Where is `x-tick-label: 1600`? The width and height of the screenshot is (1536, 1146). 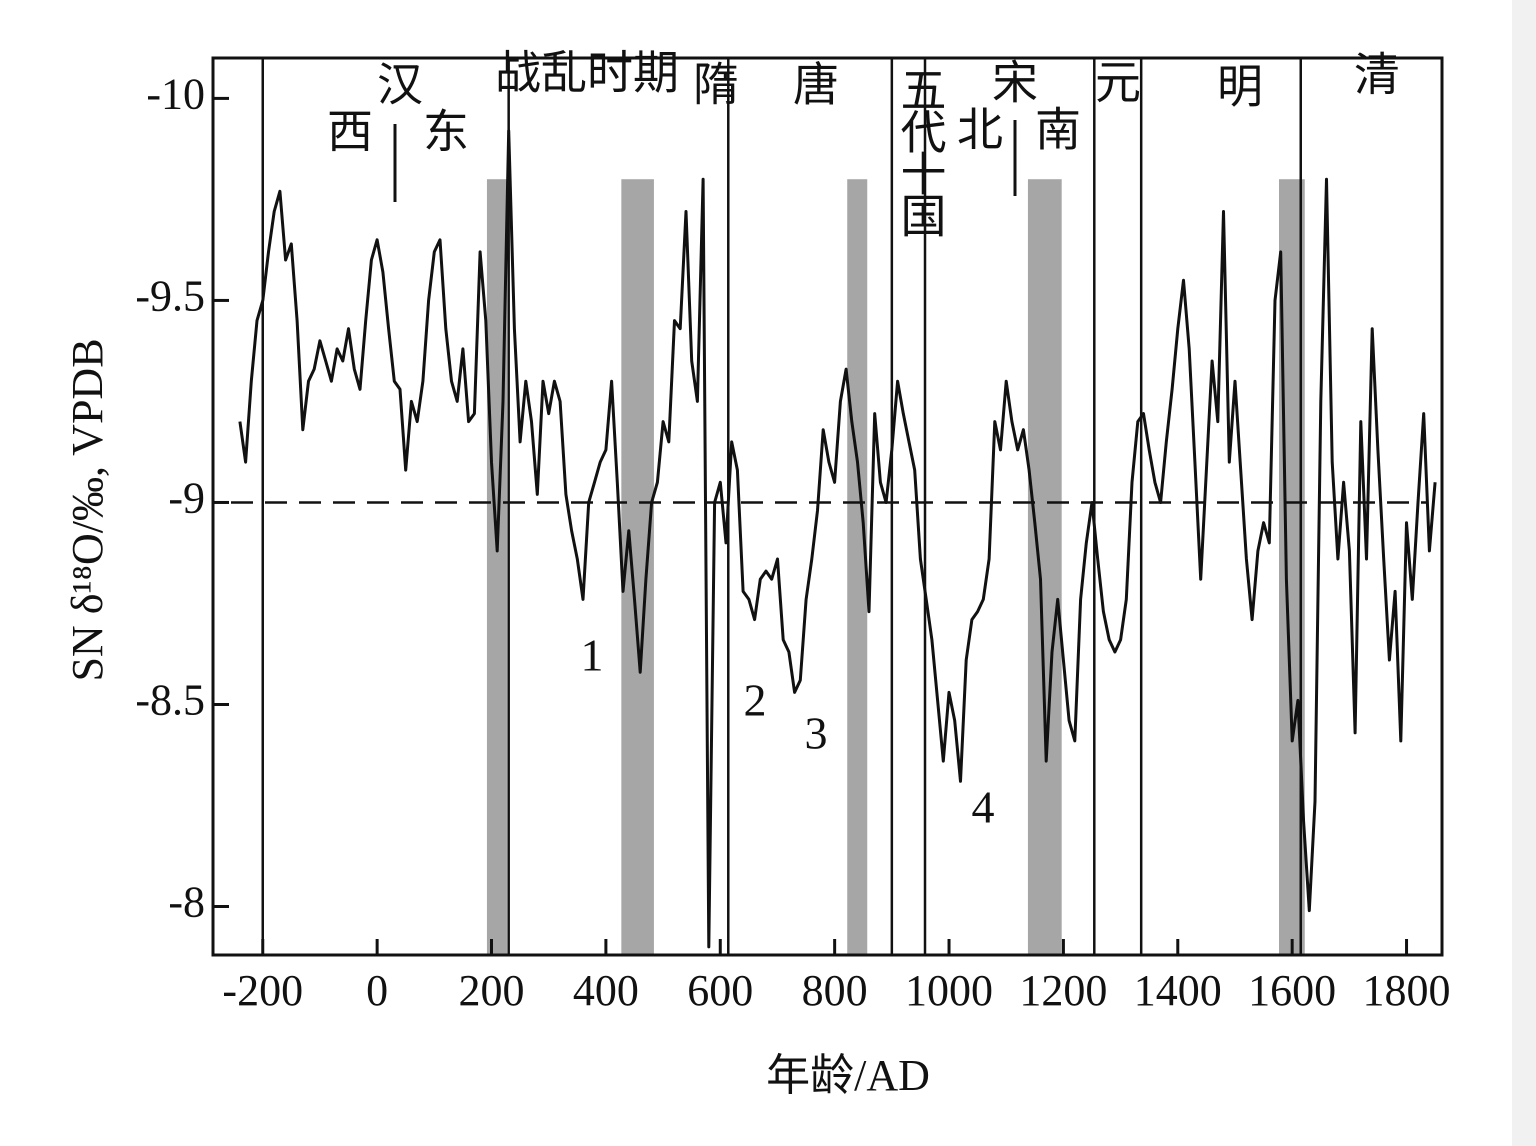 x-tick-label: 1600 is located at coordinates (1292, 990).